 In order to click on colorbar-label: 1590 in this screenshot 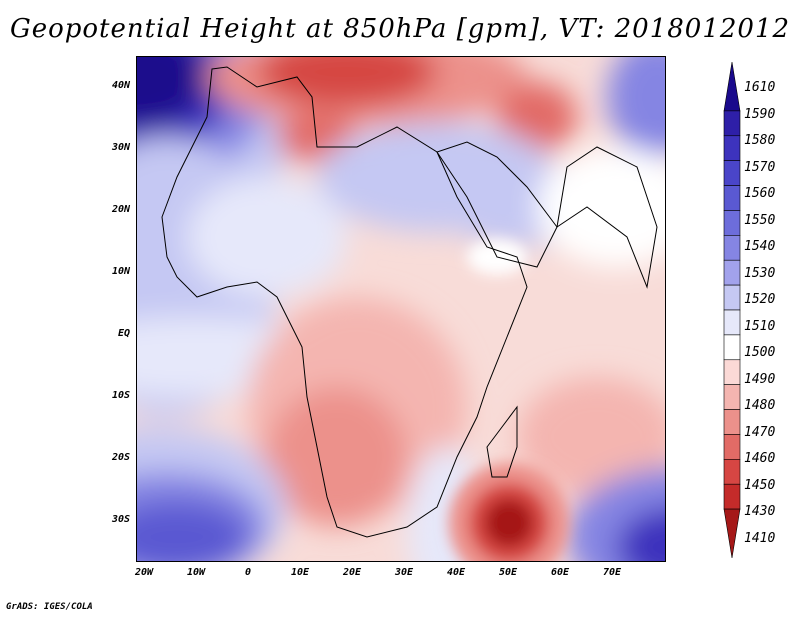, I will do `click(760, 114)`.